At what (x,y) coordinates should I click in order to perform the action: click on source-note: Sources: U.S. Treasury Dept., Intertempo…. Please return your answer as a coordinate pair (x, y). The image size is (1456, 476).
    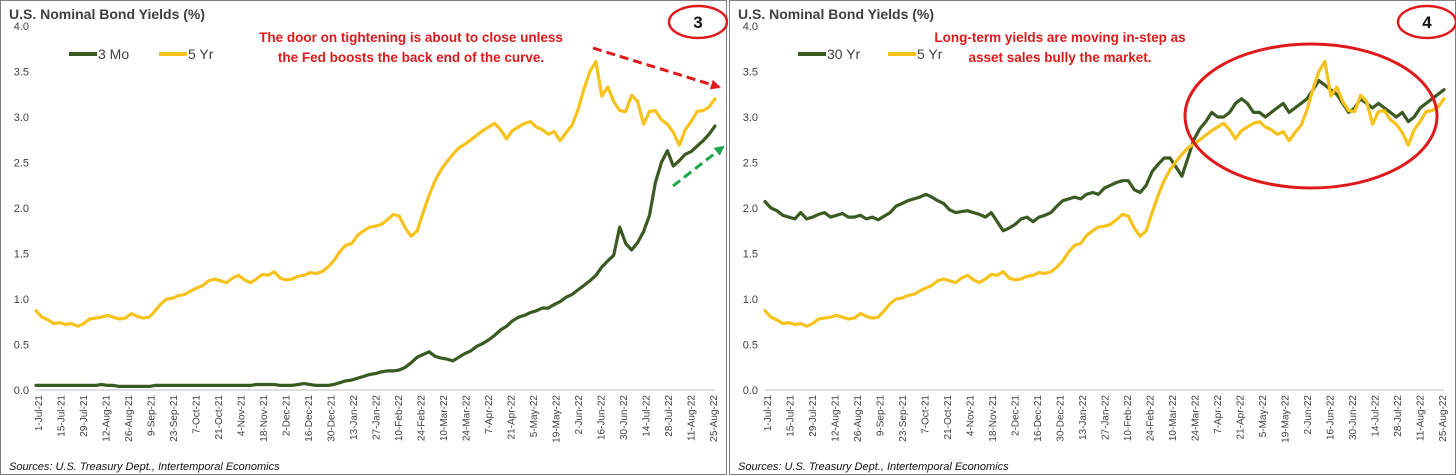
    Looking at the image, I should click on (144, 467).